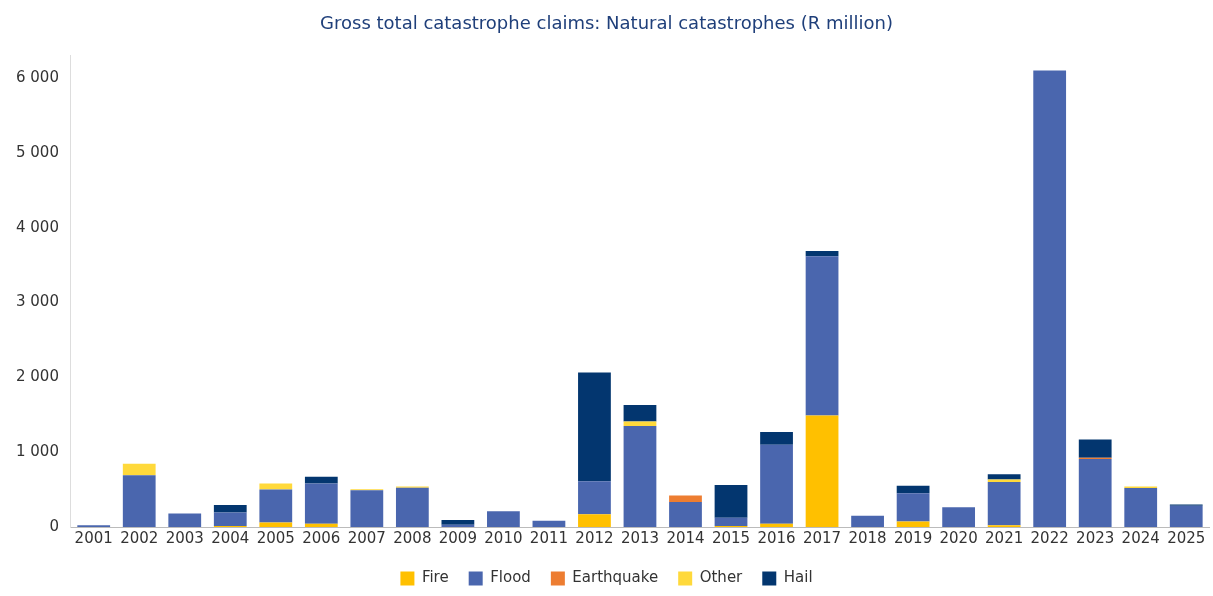 The image size is (1213, 596). I want to click on x-tick-label: 2002, so click(139, 537).